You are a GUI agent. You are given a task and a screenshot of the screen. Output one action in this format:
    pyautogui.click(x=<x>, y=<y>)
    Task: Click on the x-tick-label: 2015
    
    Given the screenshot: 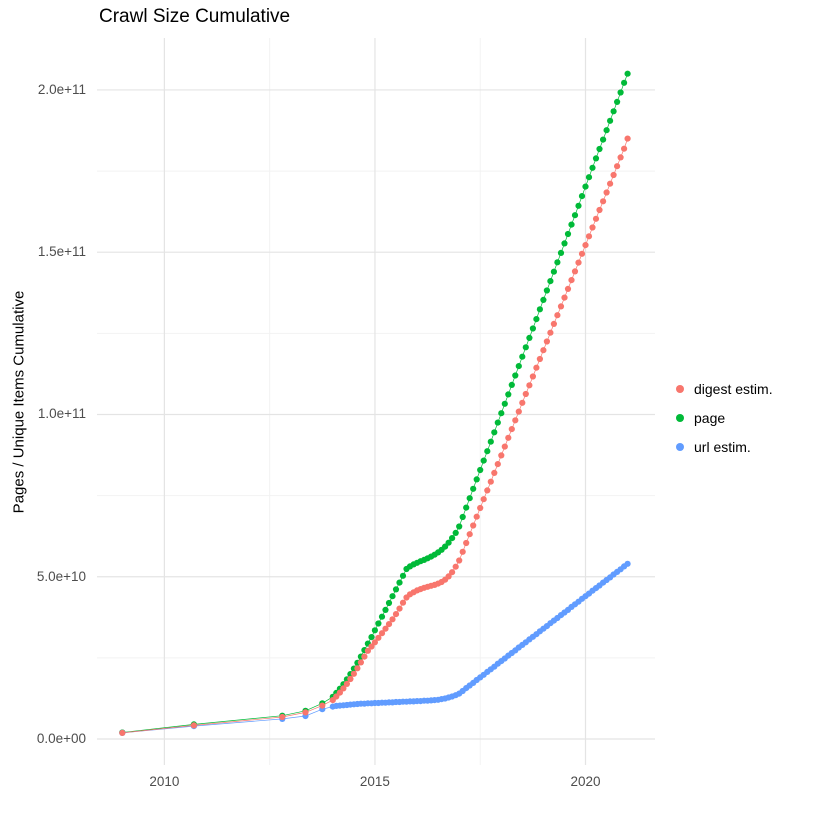 What is the action you would take?
    pyautogui.click(x=374, y=781)
    